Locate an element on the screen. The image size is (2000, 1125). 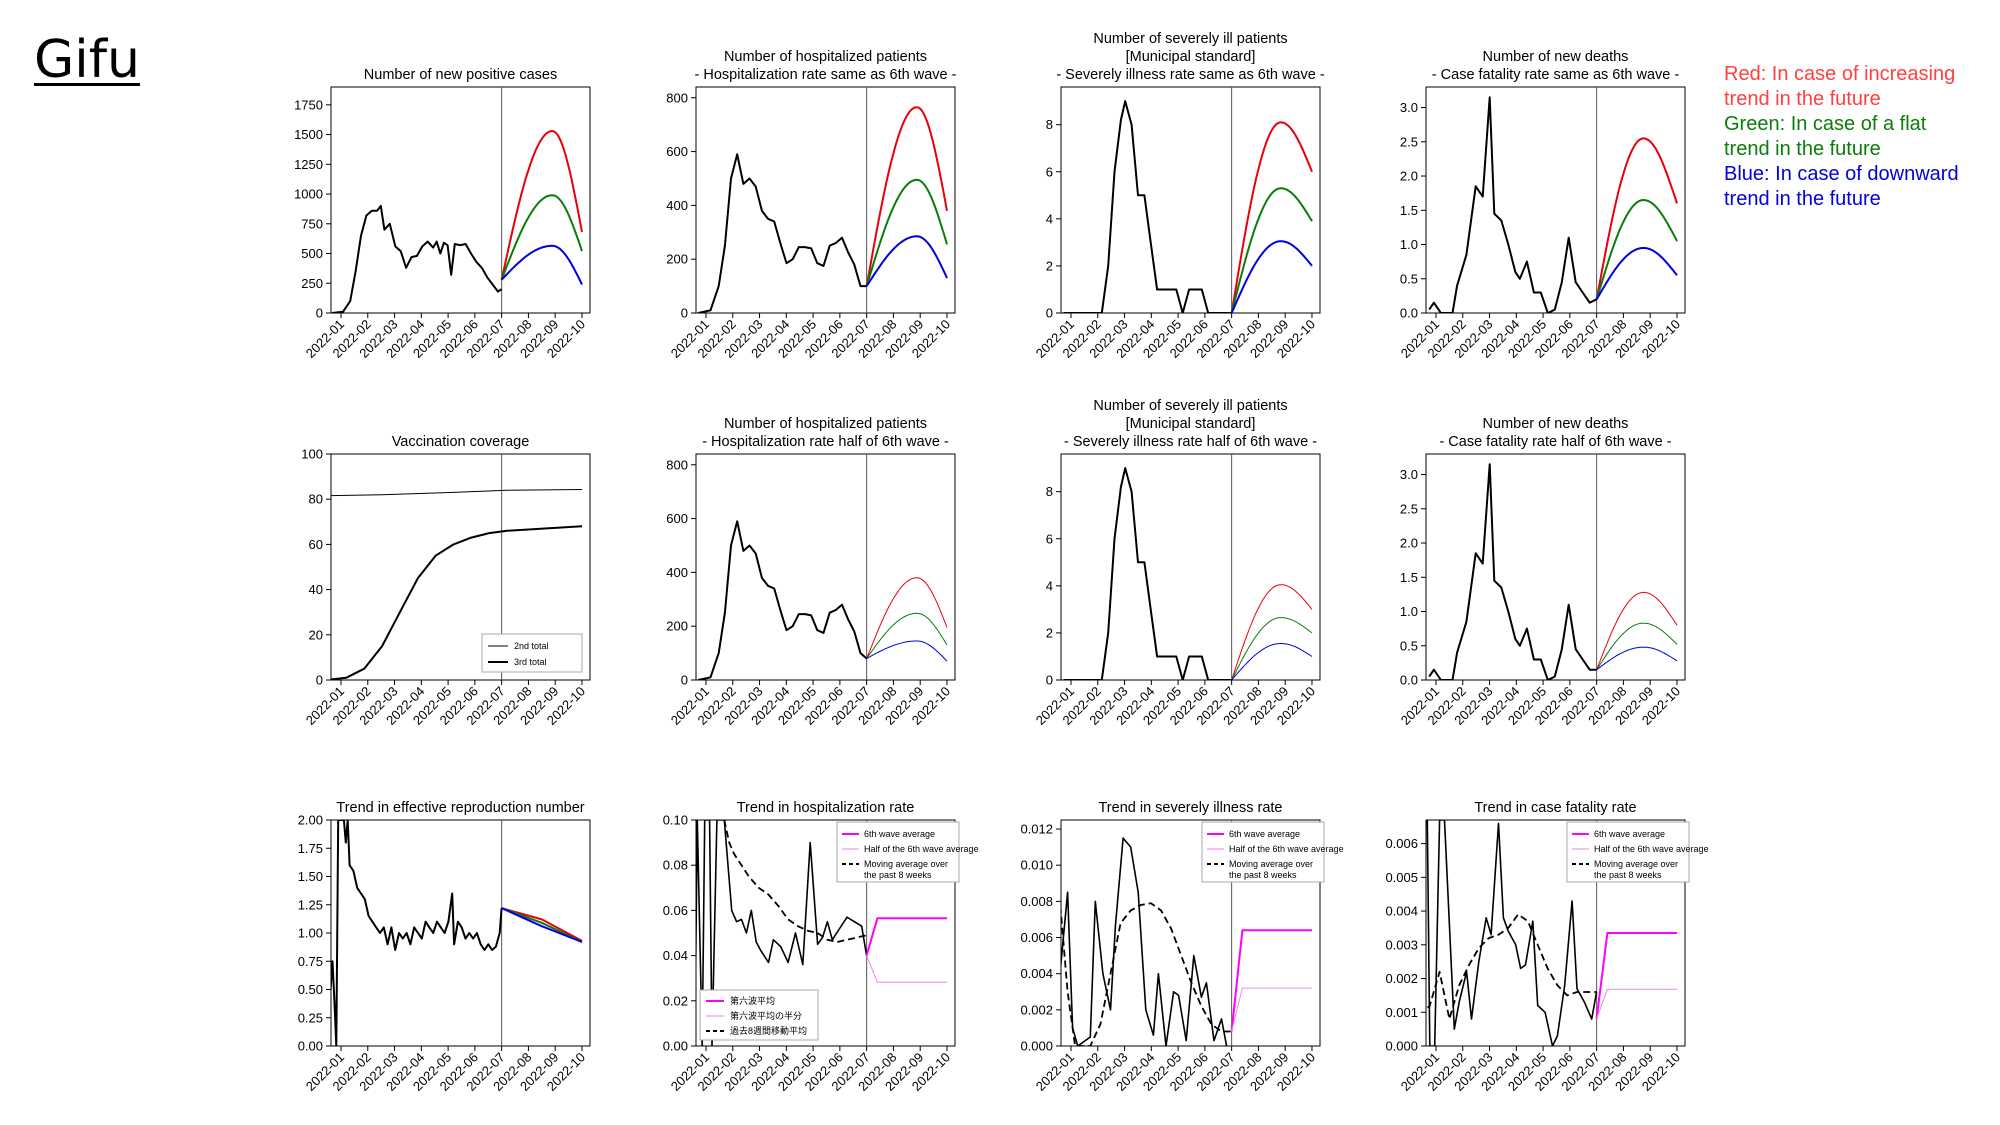
chart-title: Trend in effective reproduction number is located at coordinates (460, 808).